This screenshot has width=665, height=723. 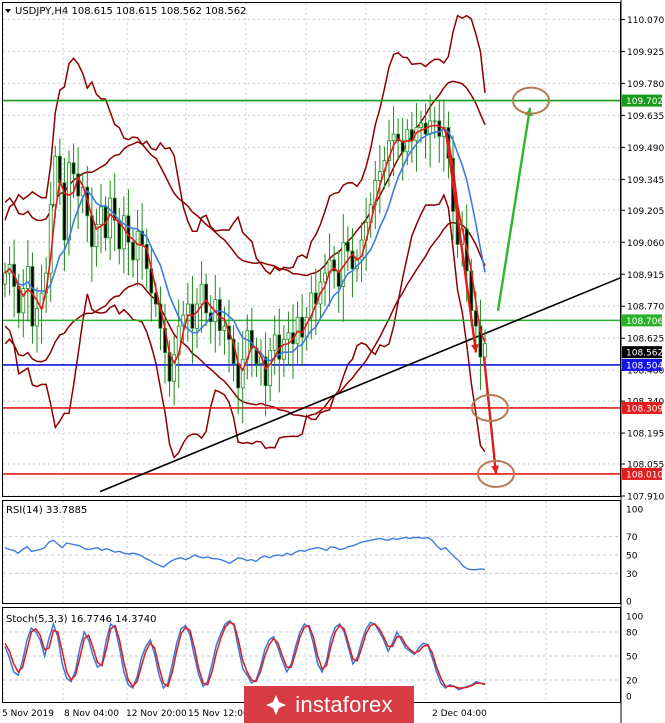 What do you see at coordinates (645, 244) in the screenshot?
I see `y-tick-label: 109.060` at bounding box center [645, 244].